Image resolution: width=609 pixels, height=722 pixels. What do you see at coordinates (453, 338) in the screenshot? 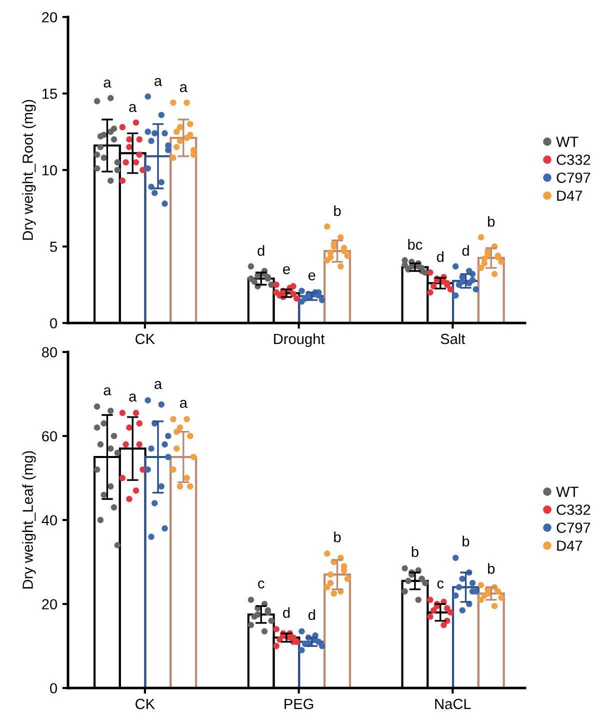
I see `x-tick-label: Salt` at bounding box center [453, 338].